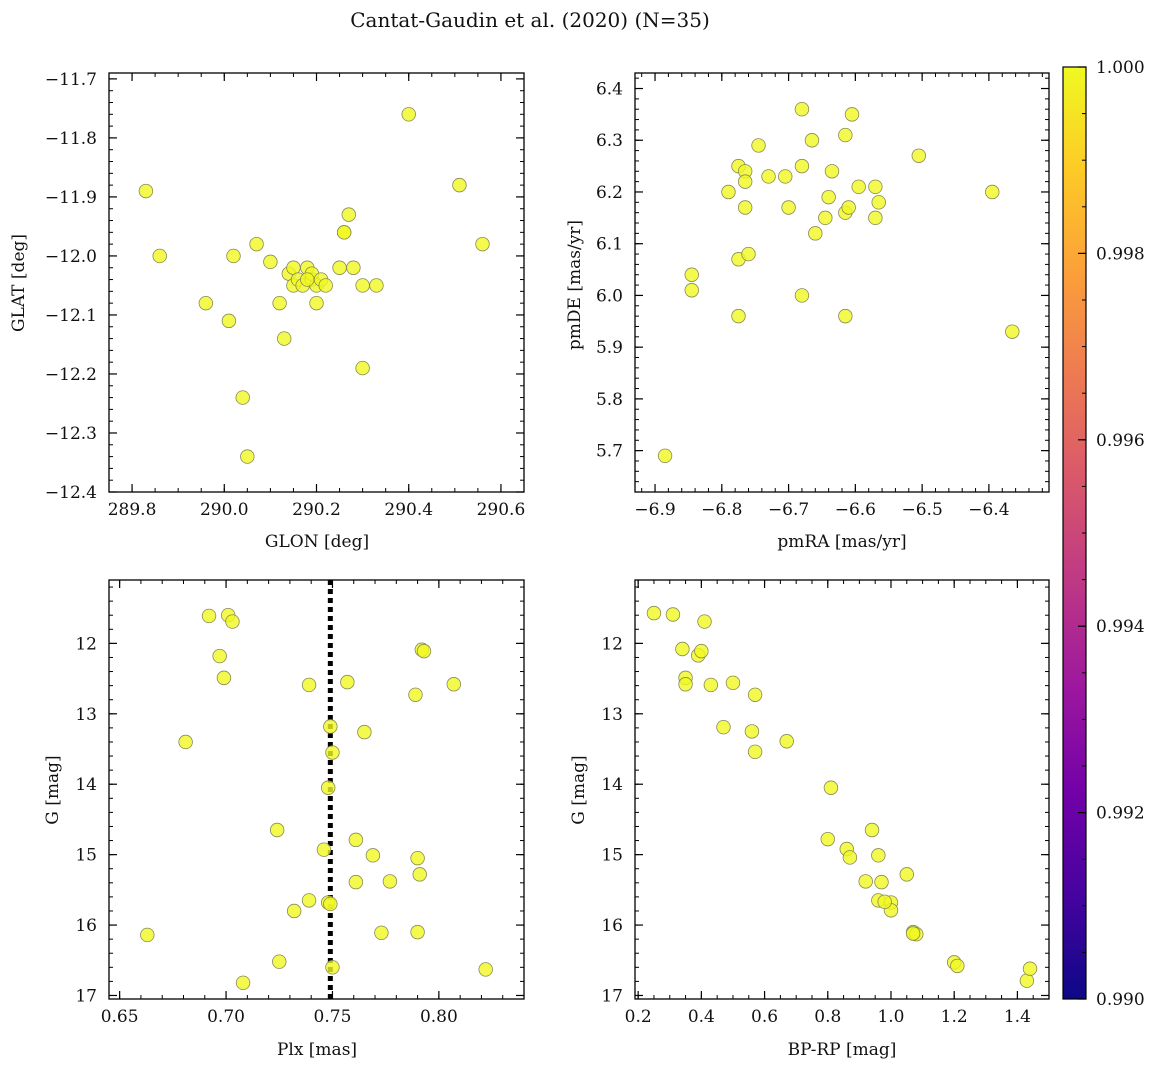 This screenshot has width=1161, height=1067. Describe the element at coordinates (317, 542) in the screenshot. I see `x-axis-label: GLON [deg]` at that location.